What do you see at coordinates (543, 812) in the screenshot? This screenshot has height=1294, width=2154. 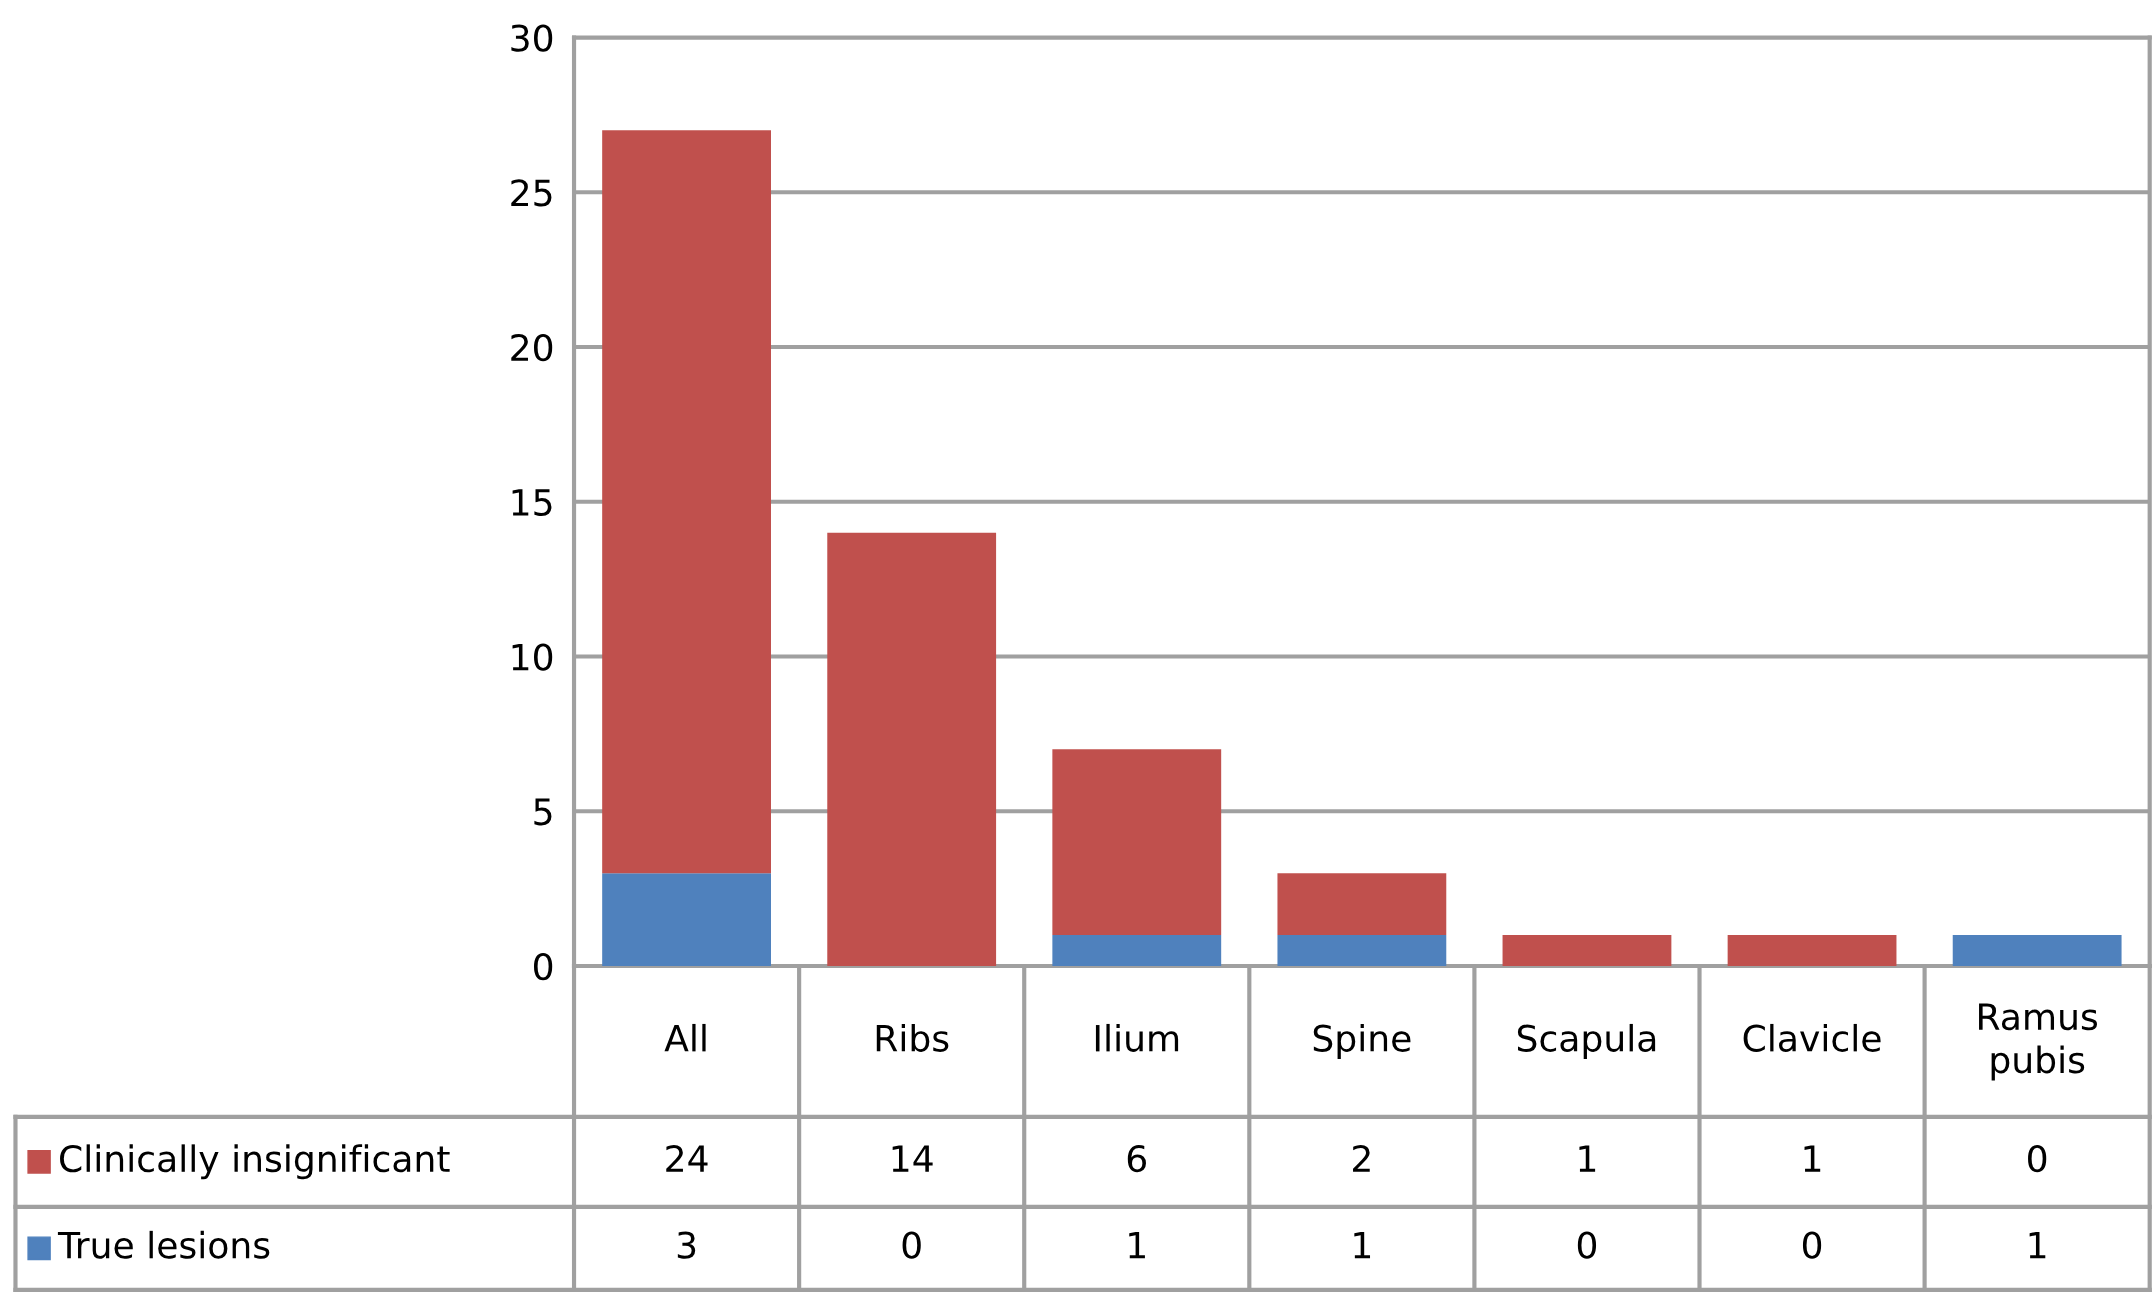 I see `y-tick-label: 5` at bounding box center [543, 812].